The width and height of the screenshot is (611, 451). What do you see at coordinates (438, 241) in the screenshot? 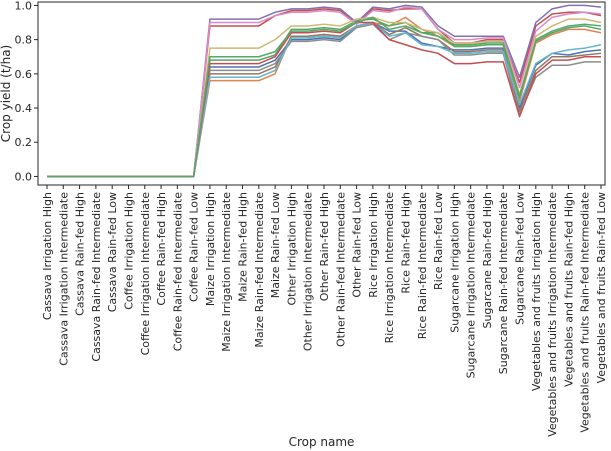
I see `x-tick-label: Rice Rain-fed Low` at bounding box center [438, 241].